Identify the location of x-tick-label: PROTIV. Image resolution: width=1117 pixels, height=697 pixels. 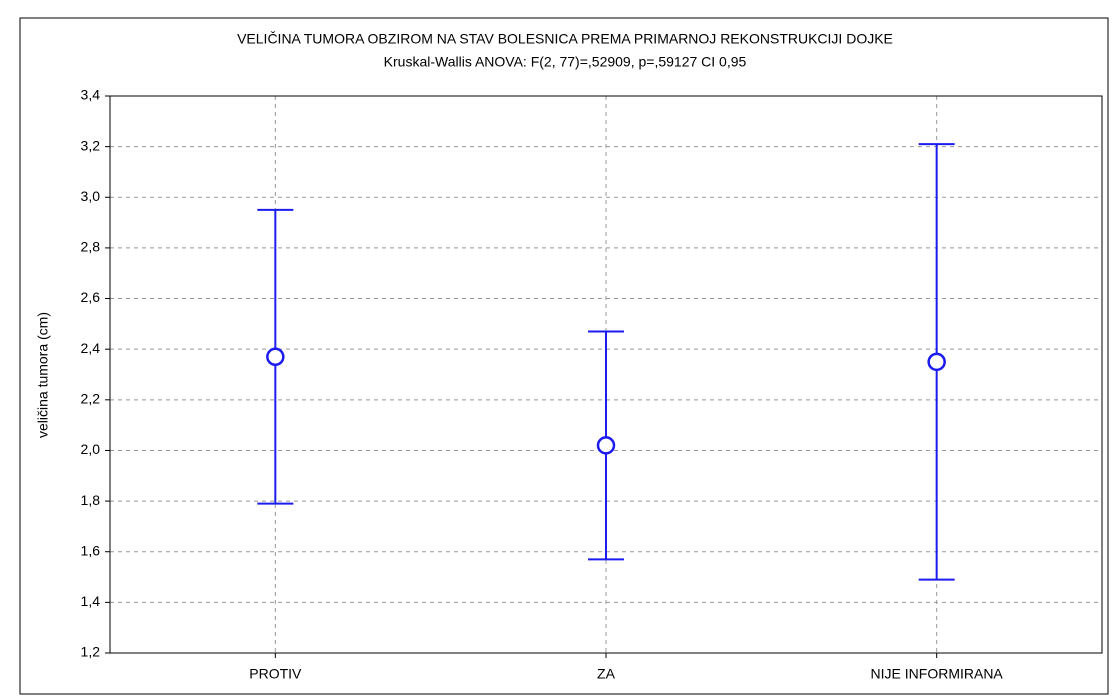
(275, 674).